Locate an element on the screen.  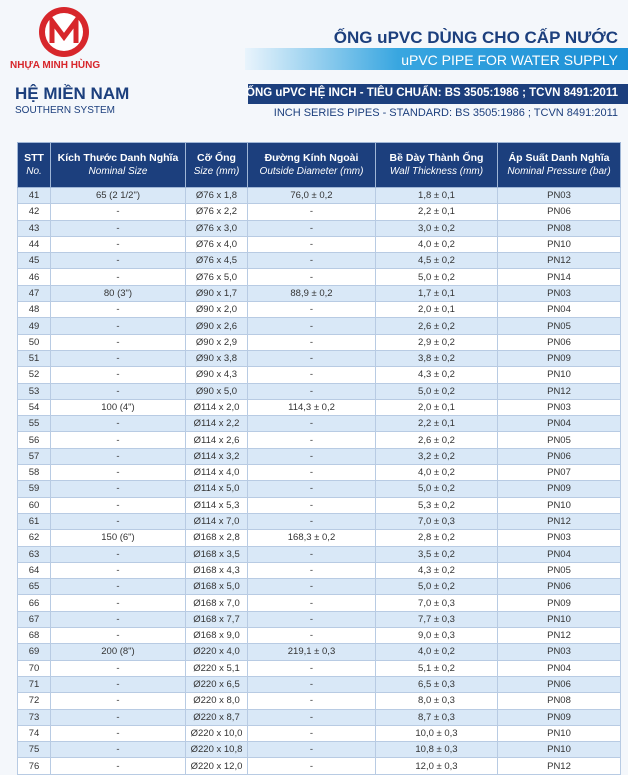
cell: Ø76 x 3,0 is located at coordinates (216, 228).